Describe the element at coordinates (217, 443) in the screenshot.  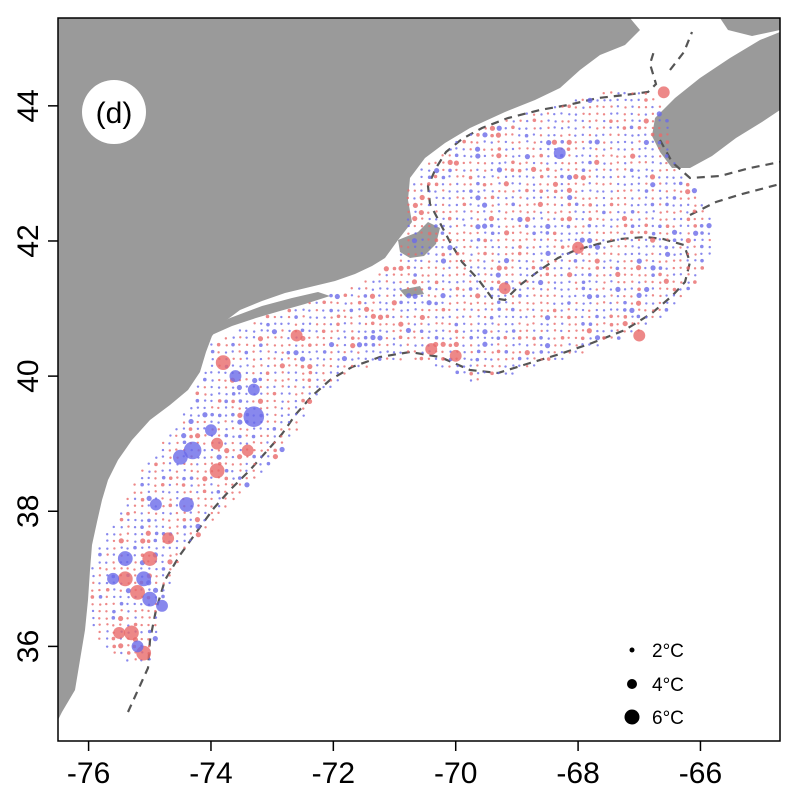
I see `highlighted-point` at that location.